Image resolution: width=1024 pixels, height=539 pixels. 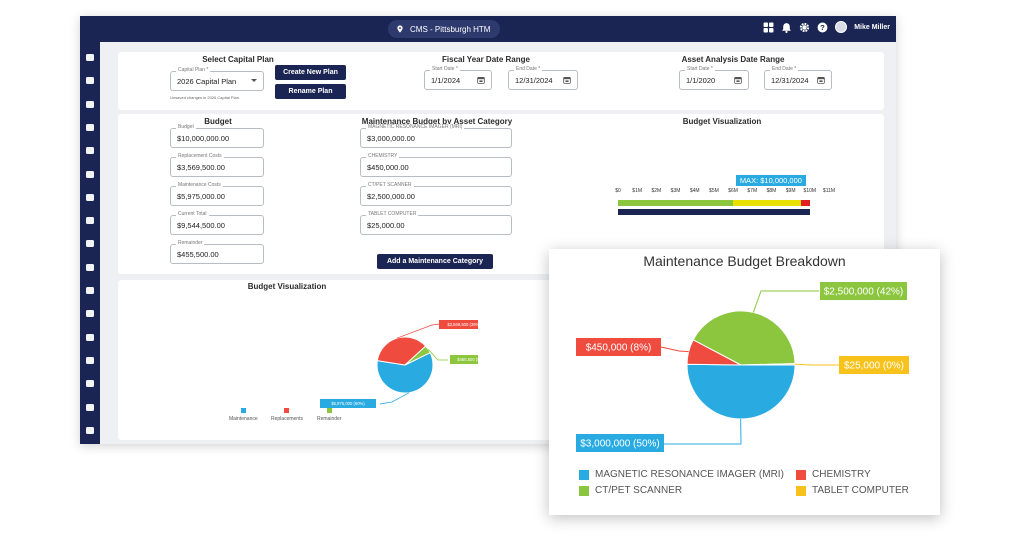 I want to click on bar-tick-label: $9M, so click(x=790, y=191).